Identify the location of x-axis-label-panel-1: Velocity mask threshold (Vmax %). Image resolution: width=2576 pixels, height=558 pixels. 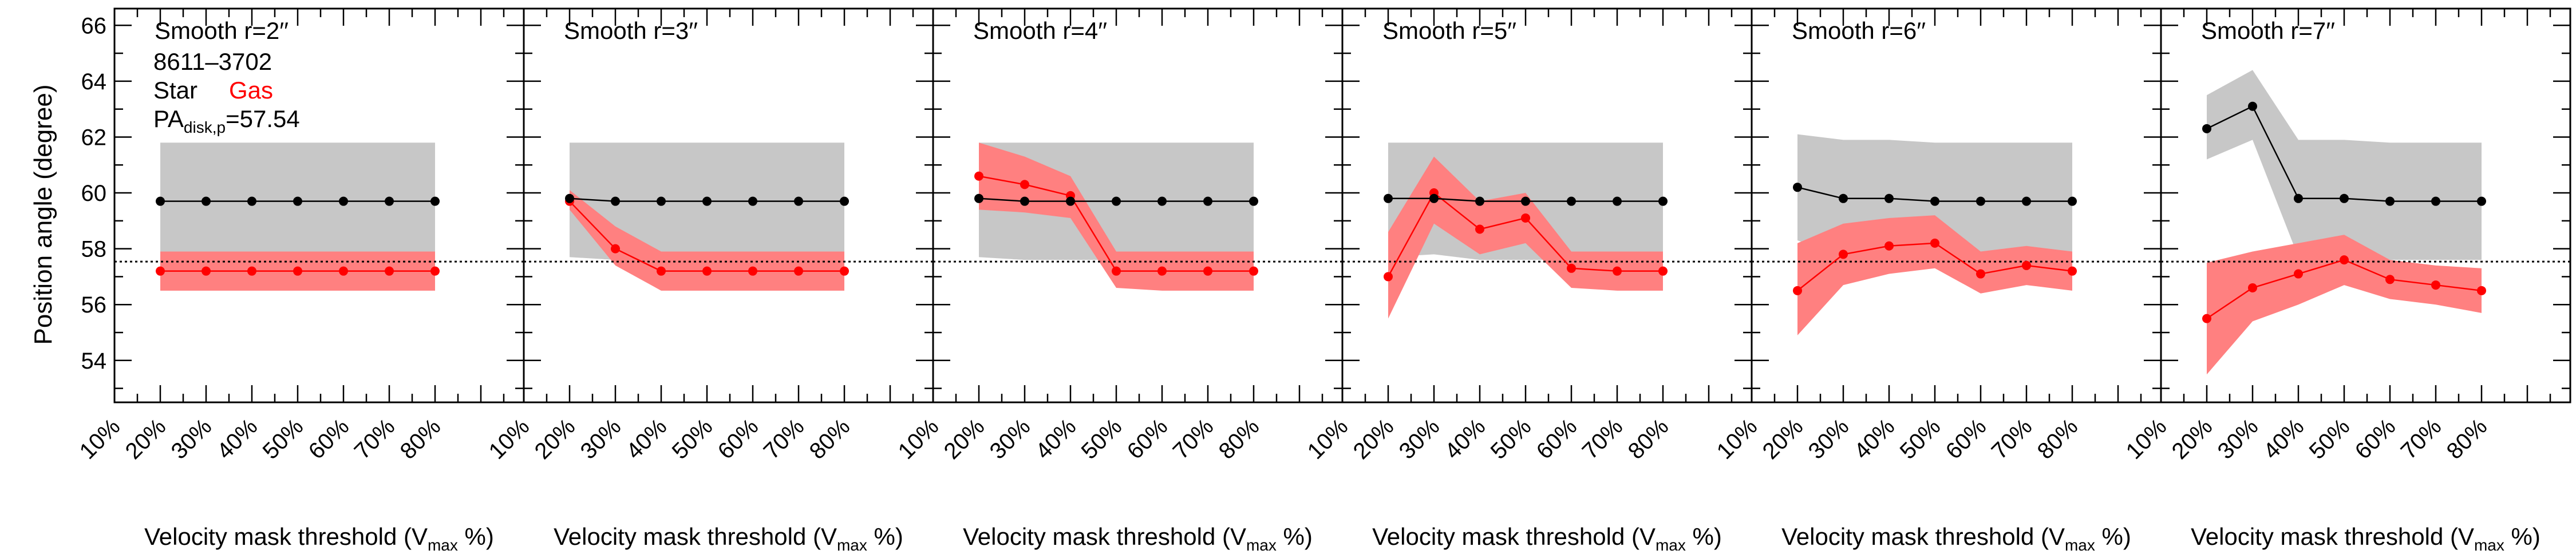
(319, 538).